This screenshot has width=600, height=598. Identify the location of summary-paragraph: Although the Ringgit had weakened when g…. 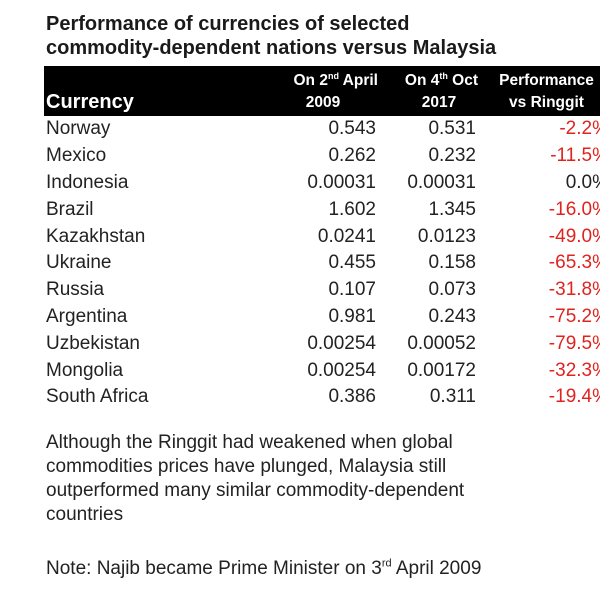
(311, 479).